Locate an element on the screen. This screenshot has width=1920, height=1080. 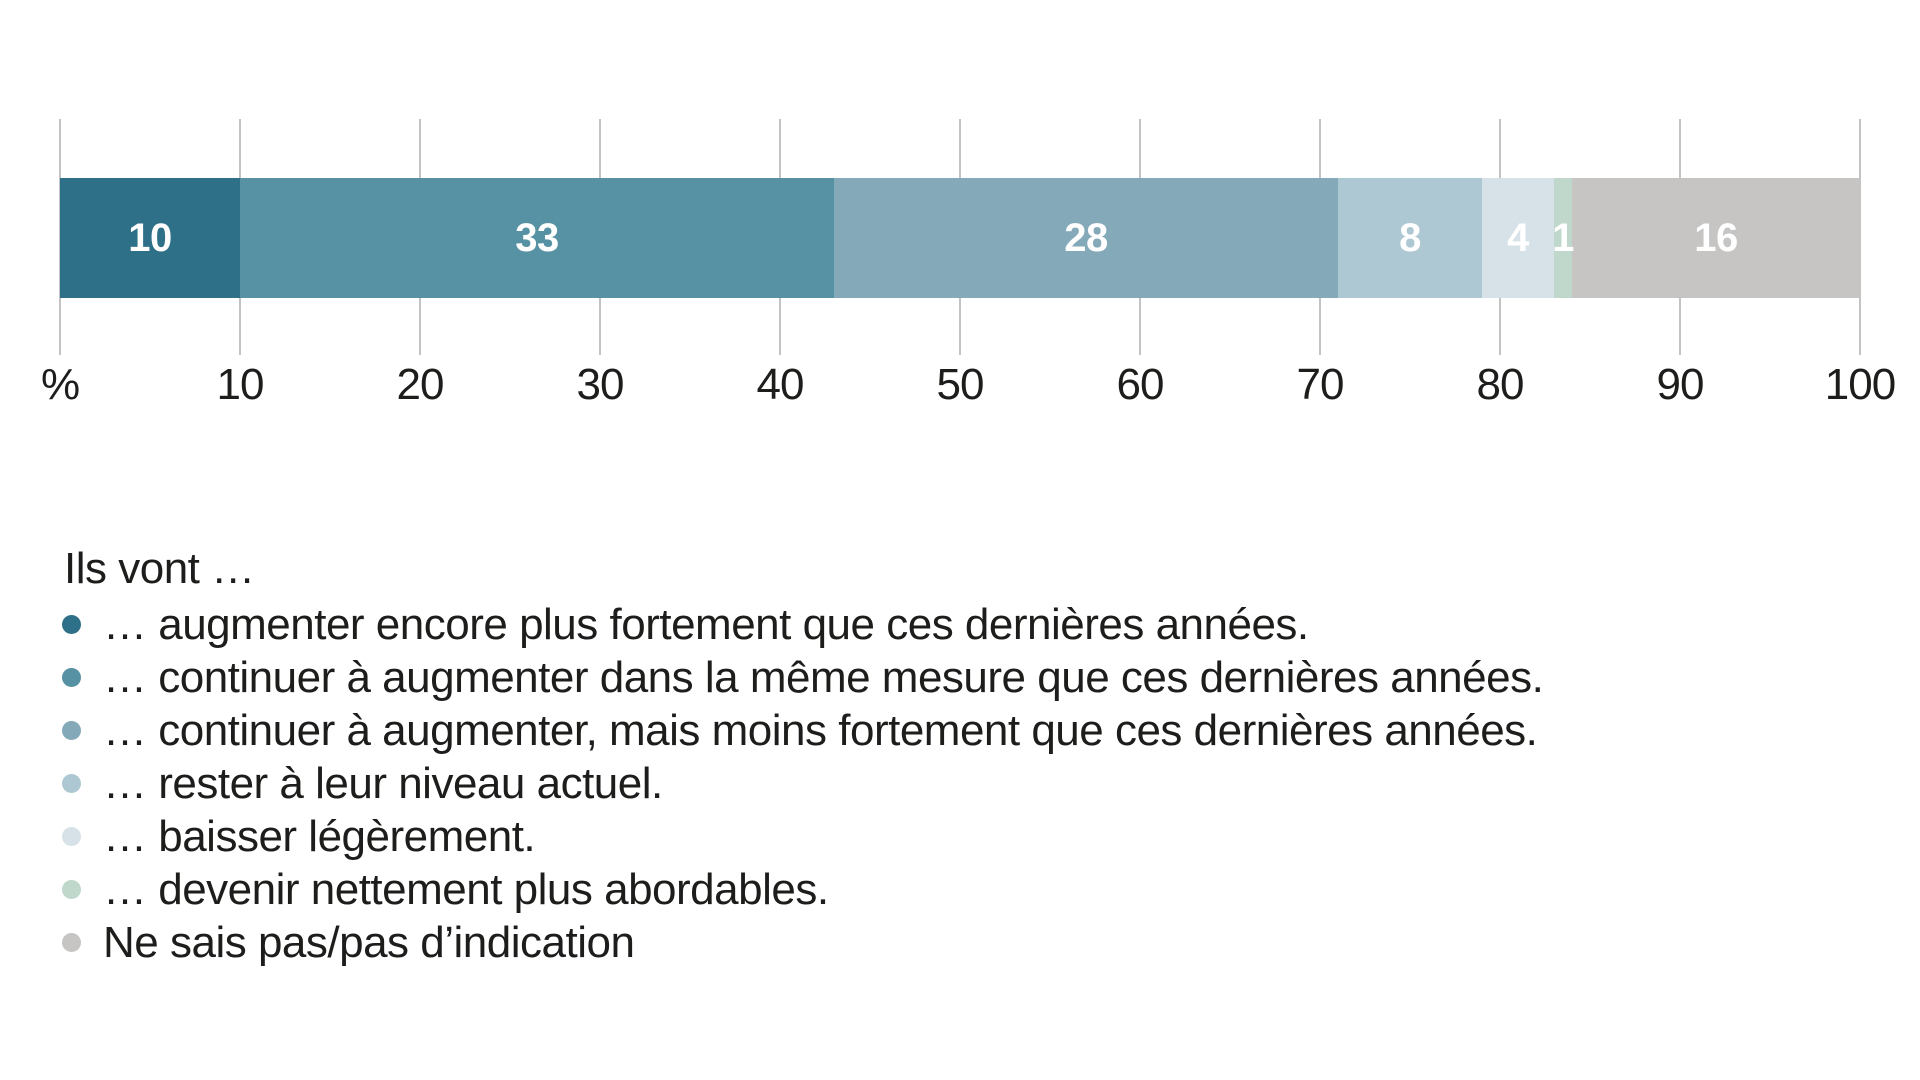
legend-item: … baisser légèrement. is located at coordinates (801, 836).